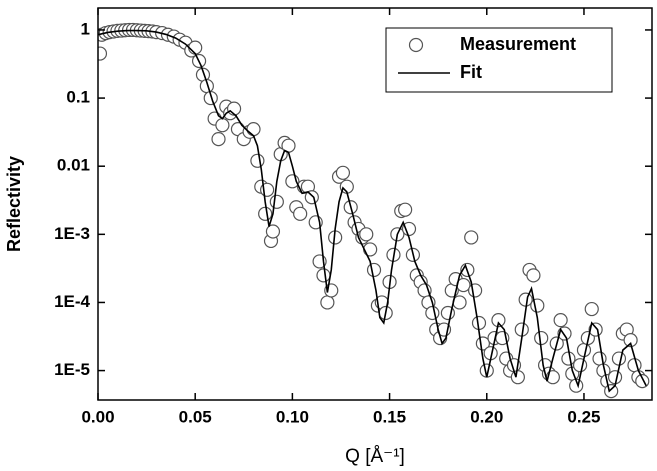 This screenshot has width=657, height=471. Describe the element at coordinates (97, 416) in the screenshot. I see `x-tick-label: 0.00` at that location.